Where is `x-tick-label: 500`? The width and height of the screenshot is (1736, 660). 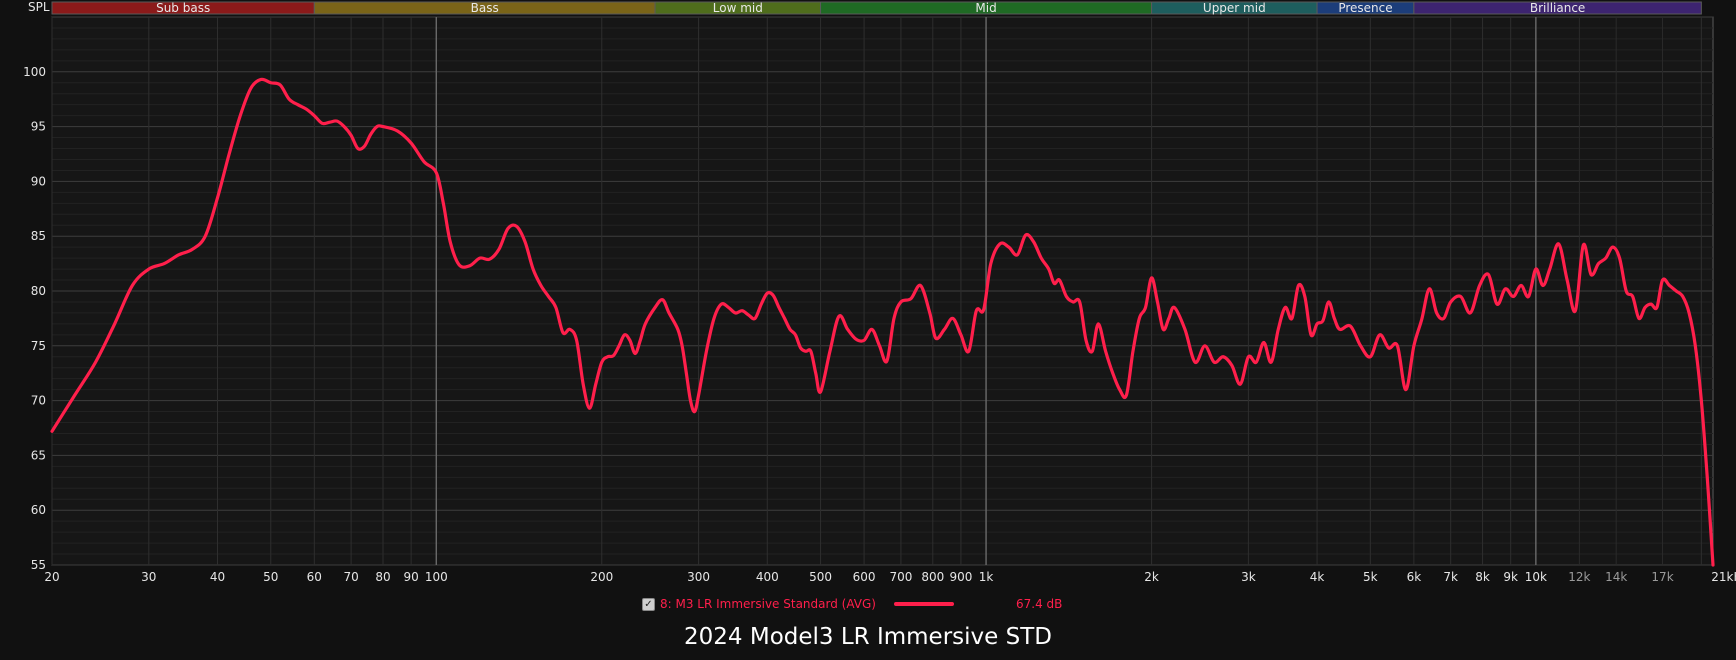
x-tick-label: 500 is located at coordinates (820, 577).